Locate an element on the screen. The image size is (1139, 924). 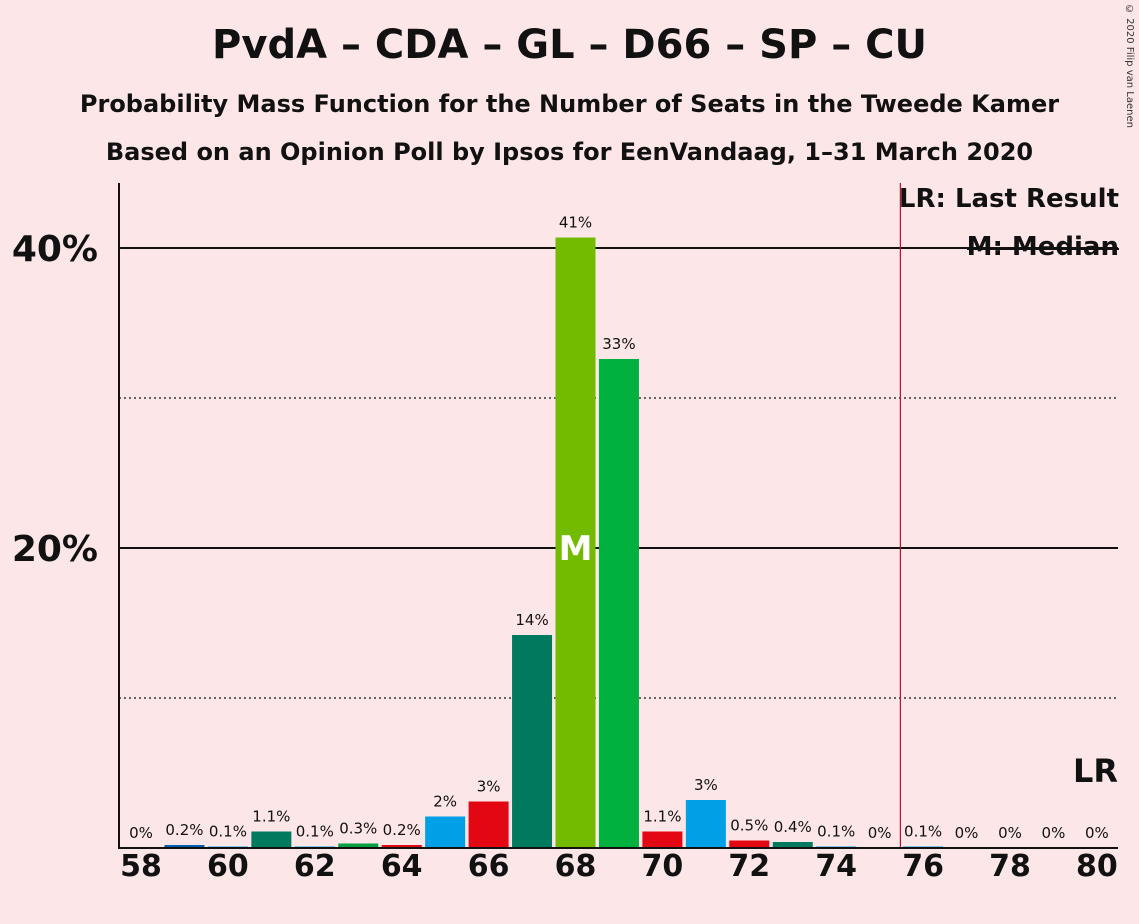
data-label-74: 0.1% is located at coordinates (836, 832).